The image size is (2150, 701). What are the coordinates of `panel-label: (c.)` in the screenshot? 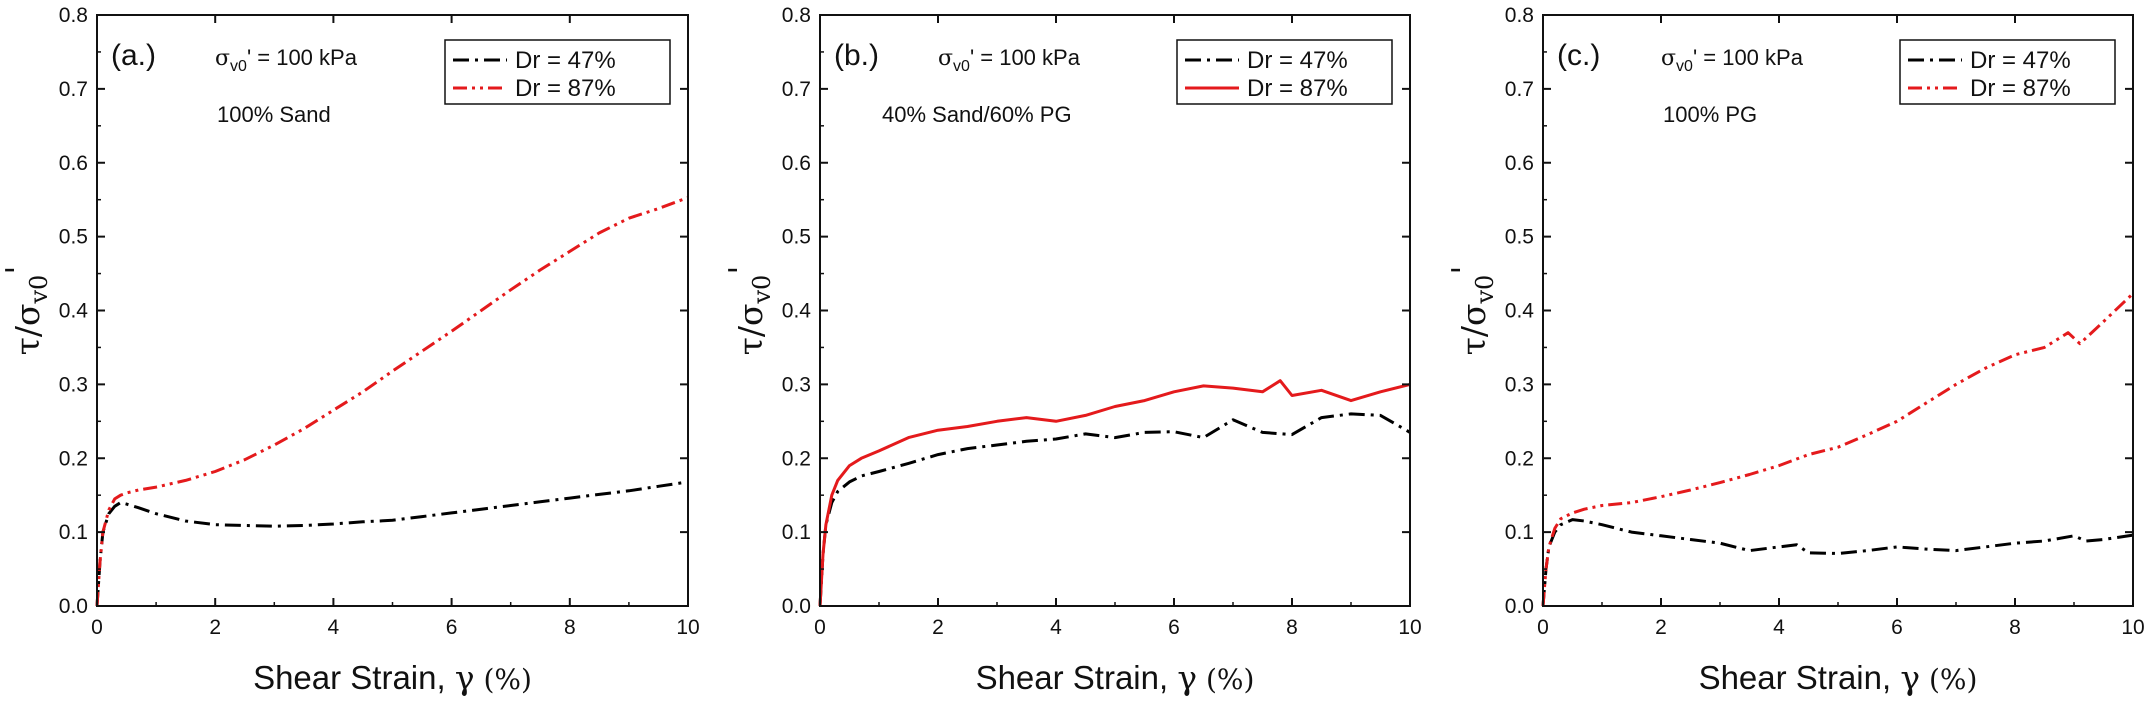 It's located at (1578, 55).